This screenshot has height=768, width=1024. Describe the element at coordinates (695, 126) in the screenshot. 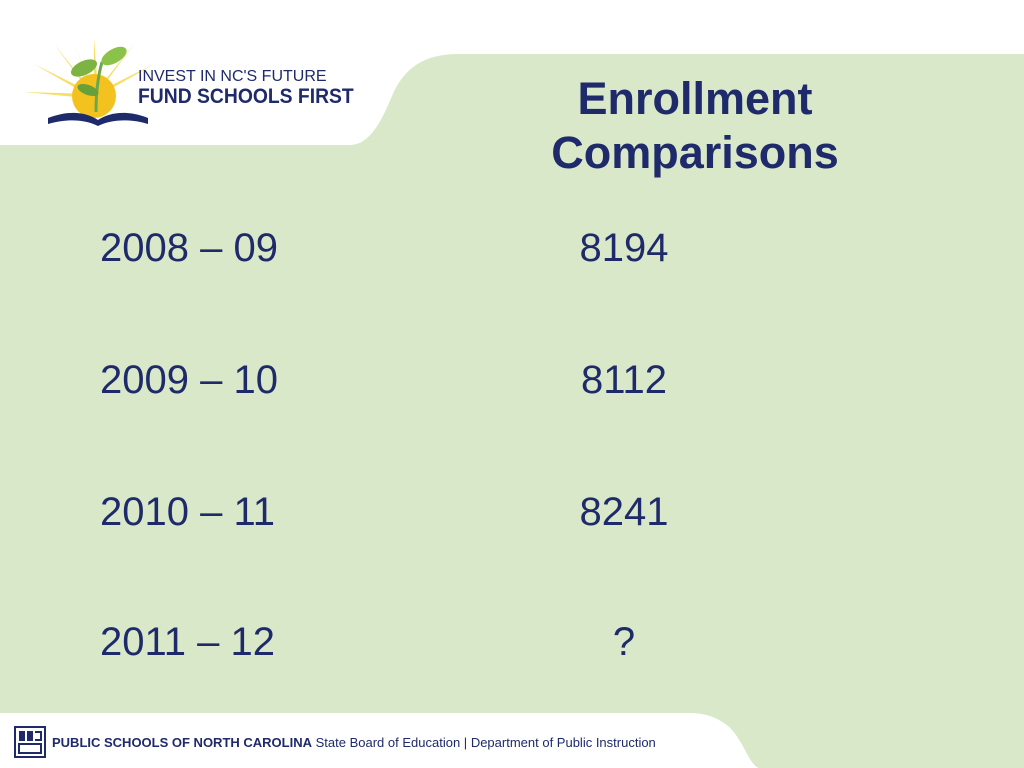

I see `page-title: Enrollment Comparisons` at that location.